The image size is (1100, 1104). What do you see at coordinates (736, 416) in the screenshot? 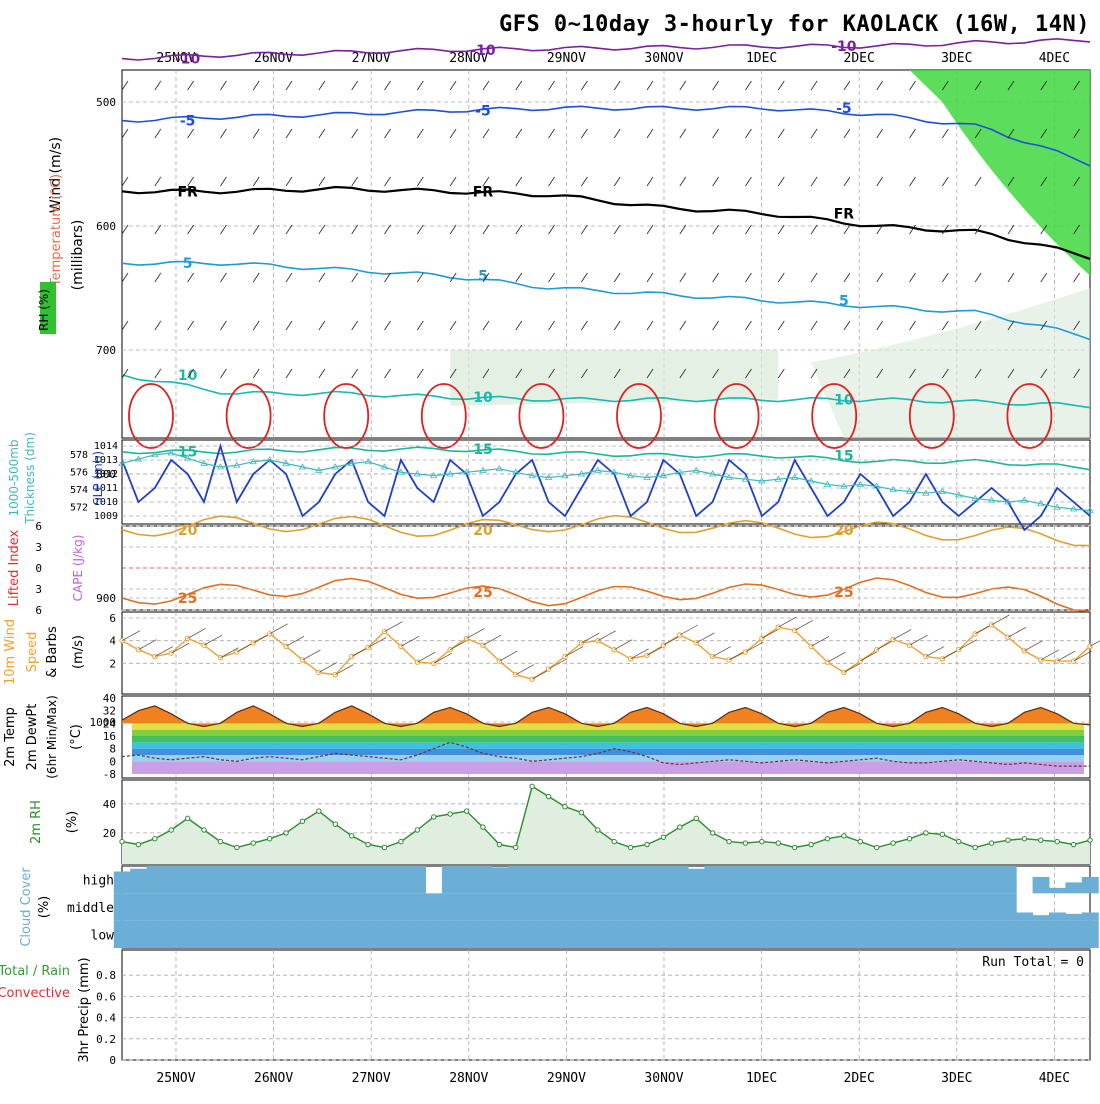
I see `convective-cell` at bounding box center [736, 416].